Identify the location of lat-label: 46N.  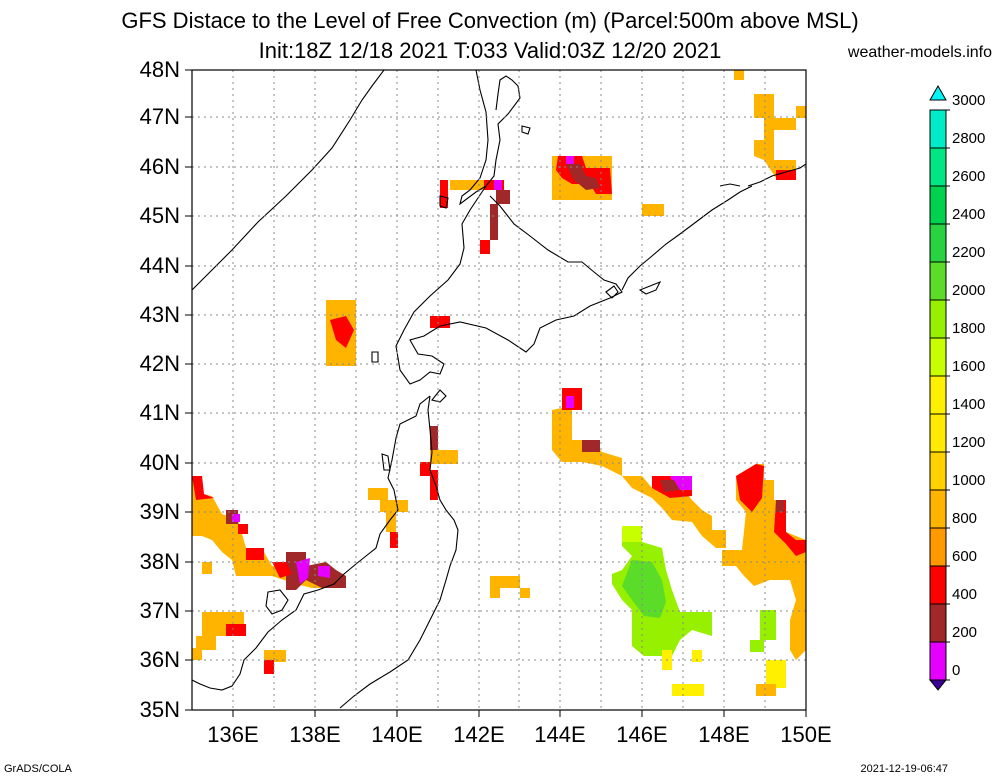
(159, 166).